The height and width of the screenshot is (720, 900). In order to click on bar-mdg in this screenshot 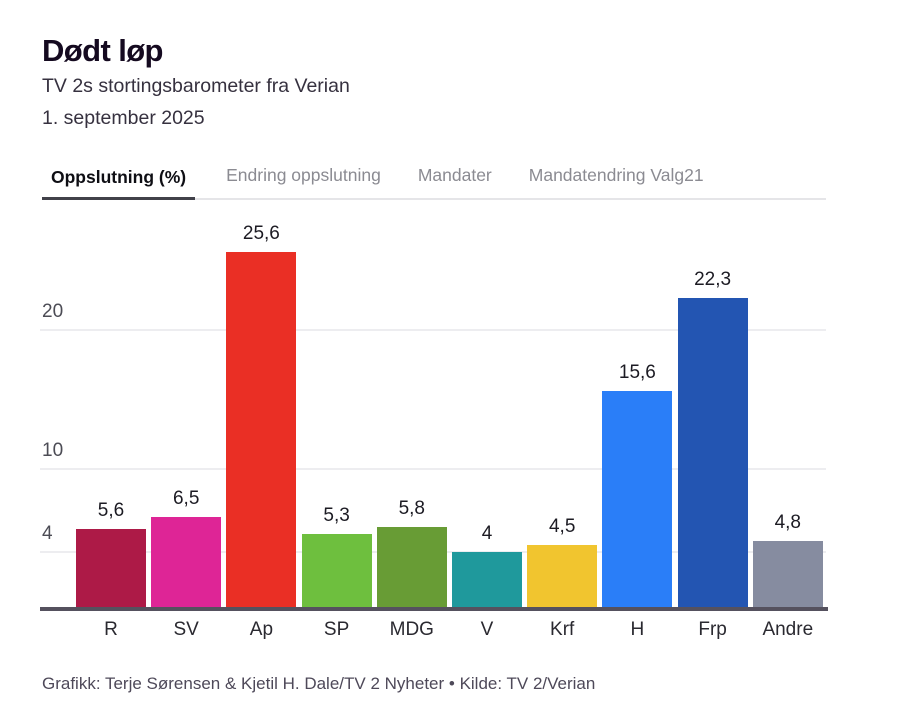, I will do `click(411, 566)`.